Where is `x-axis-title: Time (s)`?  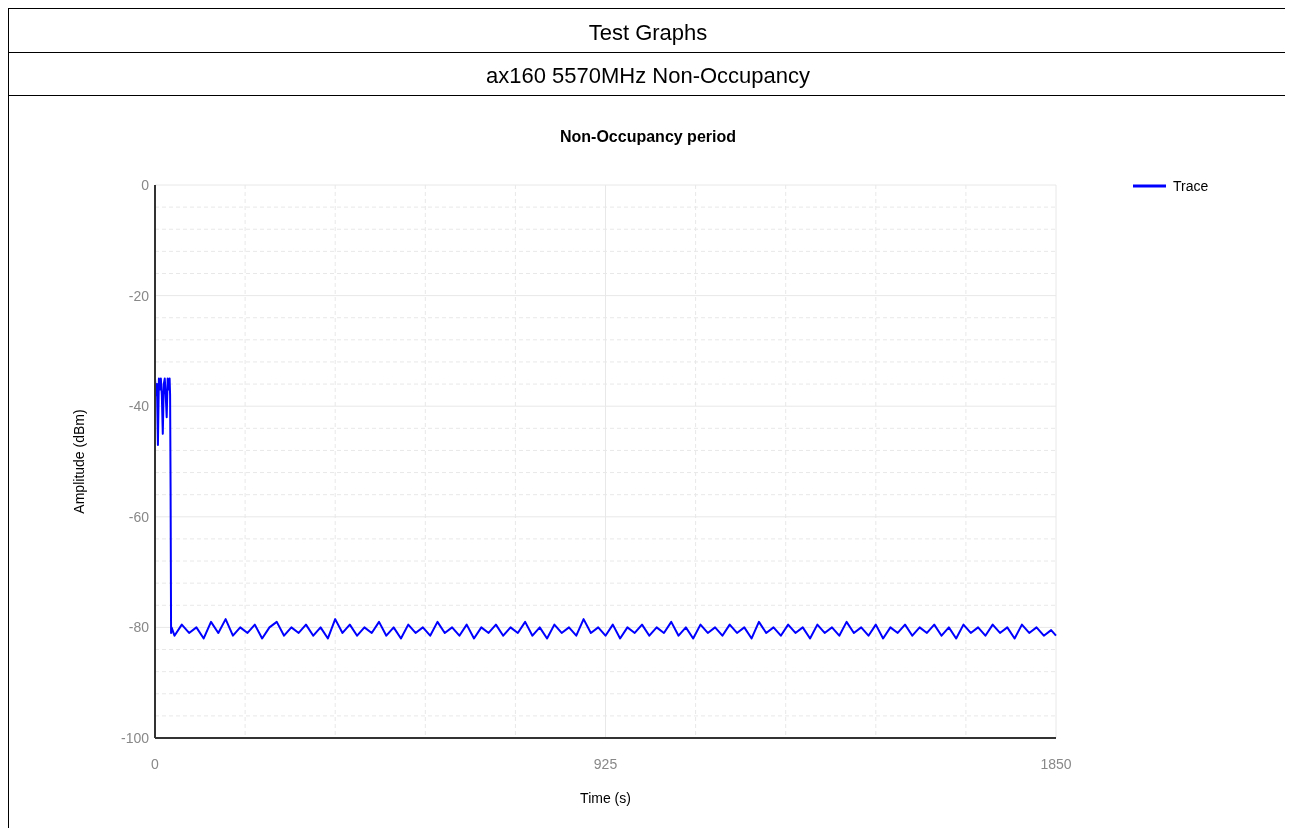 x-axis-title: Time (s) is located at coordinates (605, 798).